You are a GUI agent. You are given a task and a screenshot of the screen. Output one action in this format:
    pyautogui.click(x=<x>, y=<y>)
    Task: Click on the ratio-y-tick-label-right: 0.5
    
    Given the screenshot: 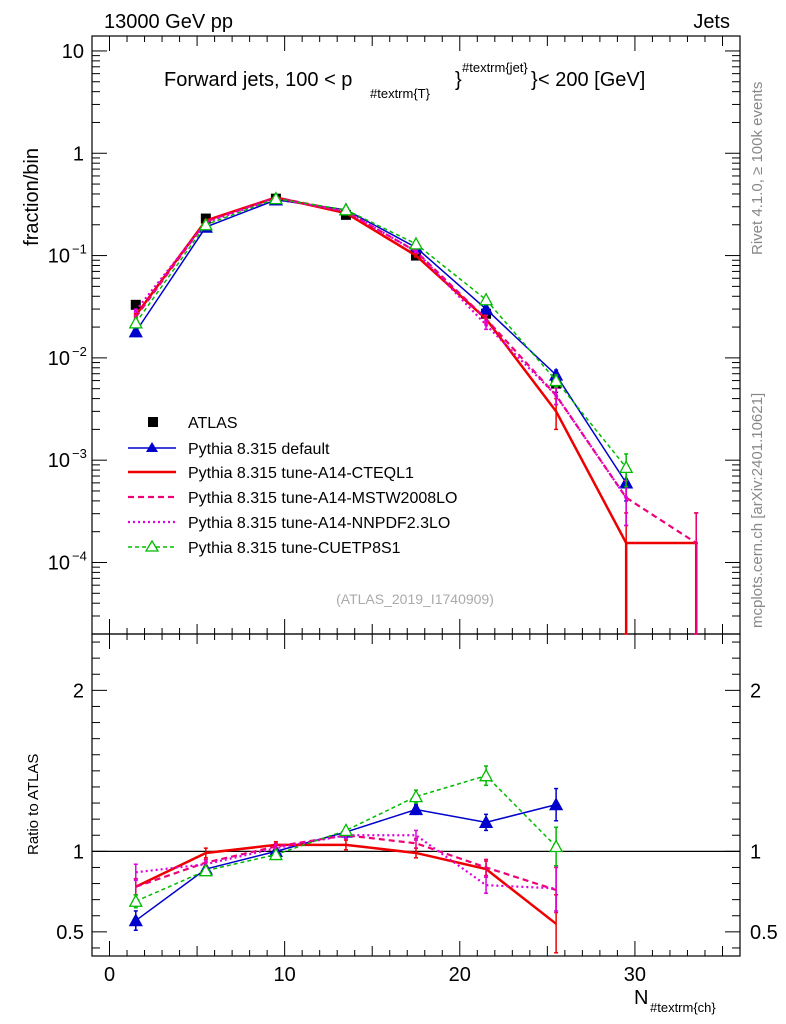 What is the action you would take?
    pyautogui.click(x=764, y=933)
    